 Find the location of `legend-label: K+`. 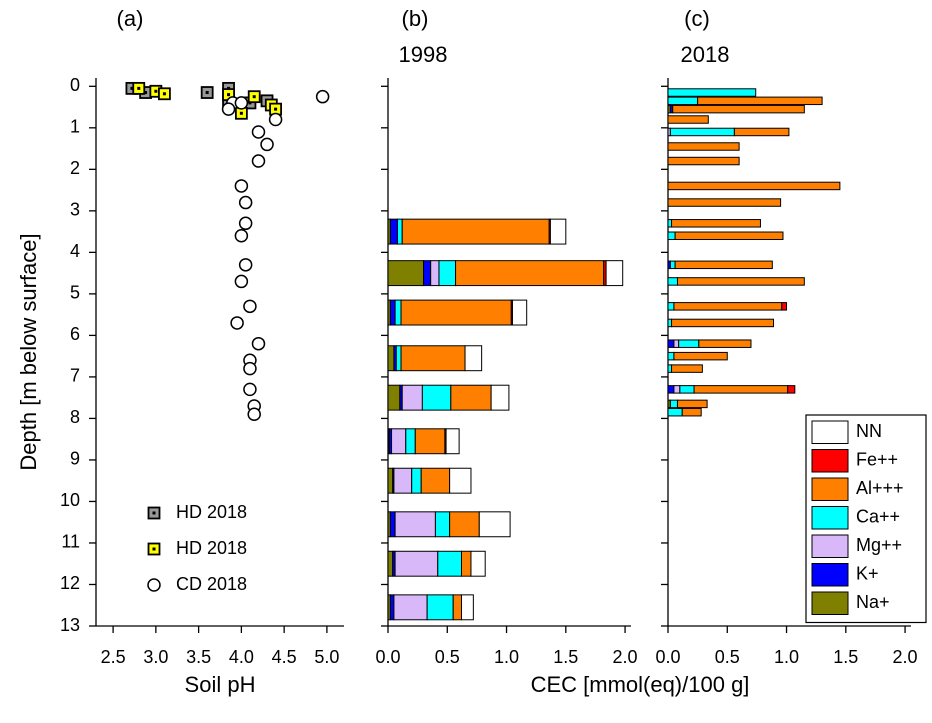

legend-label: K+ is located at coordinates (867, 574).